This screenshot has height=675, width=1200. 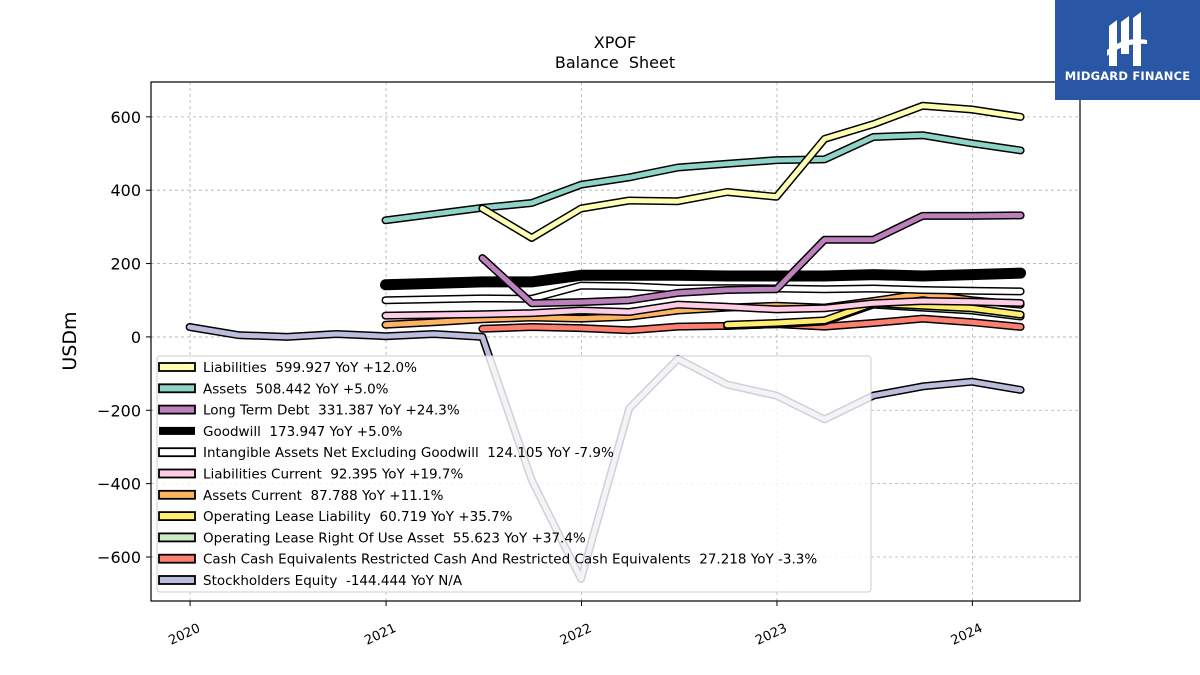 I want to click on brand-logo: MIDGARD FINANCE, so click(x=1127, y=50).